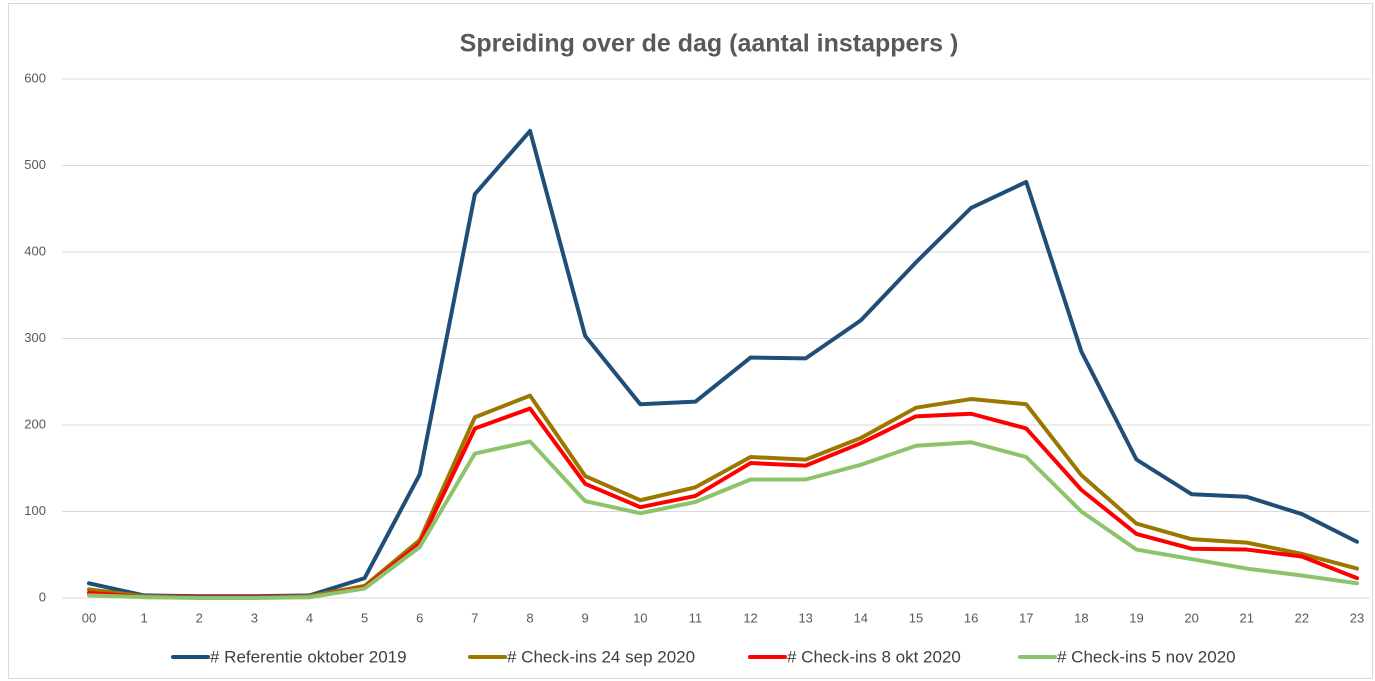 The width and height of the screenshot is (1375, 681). Describe the element at coordinates (144, 617) in the screenshot. I see `x-tick-label: 1` at that location.